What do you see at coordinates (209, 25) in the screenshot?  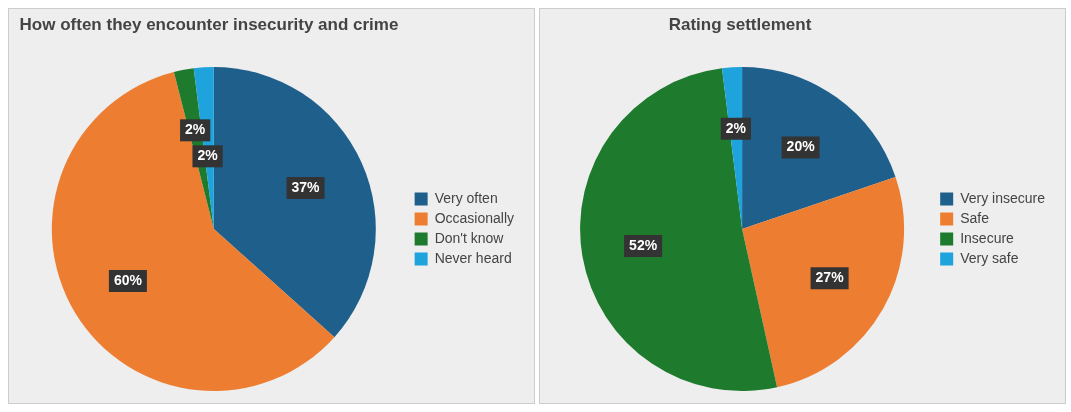 I see `chart-title: How often they encounter insecurity and crime` at bounding box center [209, 25].